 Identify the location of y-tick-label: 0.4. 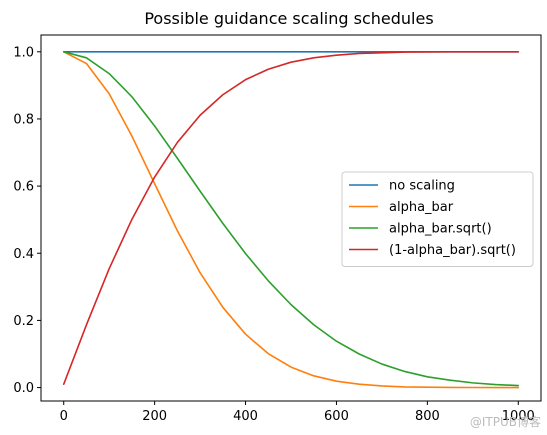
(23, 254).